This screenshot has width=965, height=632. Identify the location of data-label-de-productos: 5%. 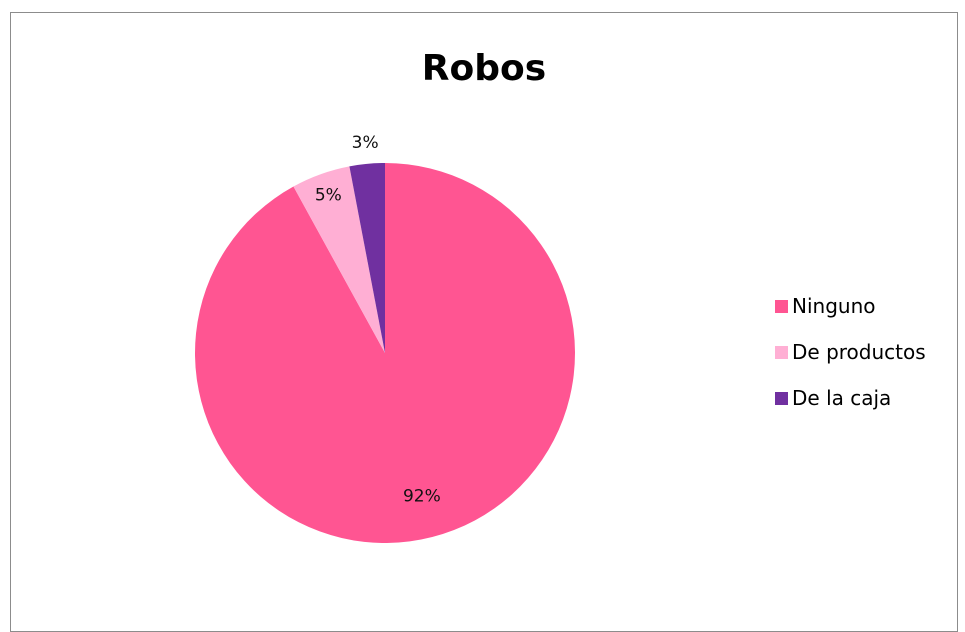
(328, 196).